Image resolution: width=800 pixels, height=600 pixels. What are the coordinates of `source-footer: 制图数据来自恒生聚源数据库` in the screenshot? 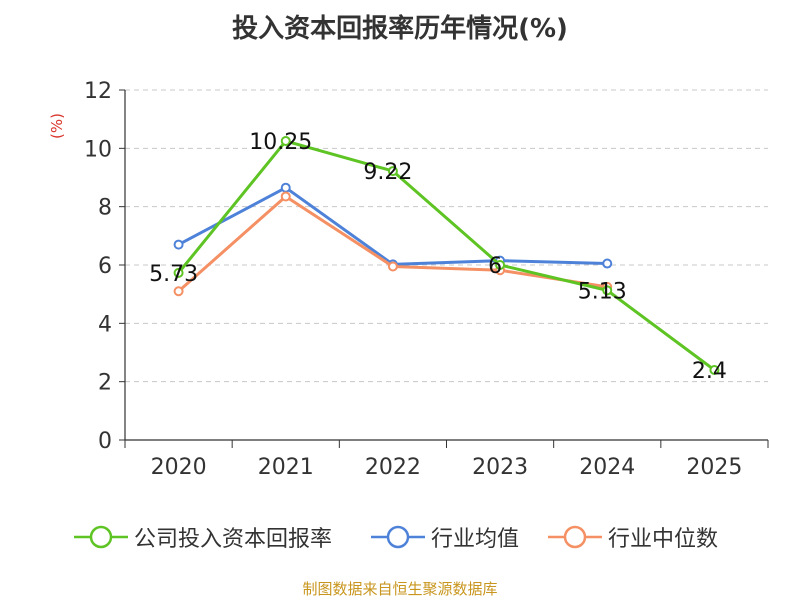 It's located at (400, 589).